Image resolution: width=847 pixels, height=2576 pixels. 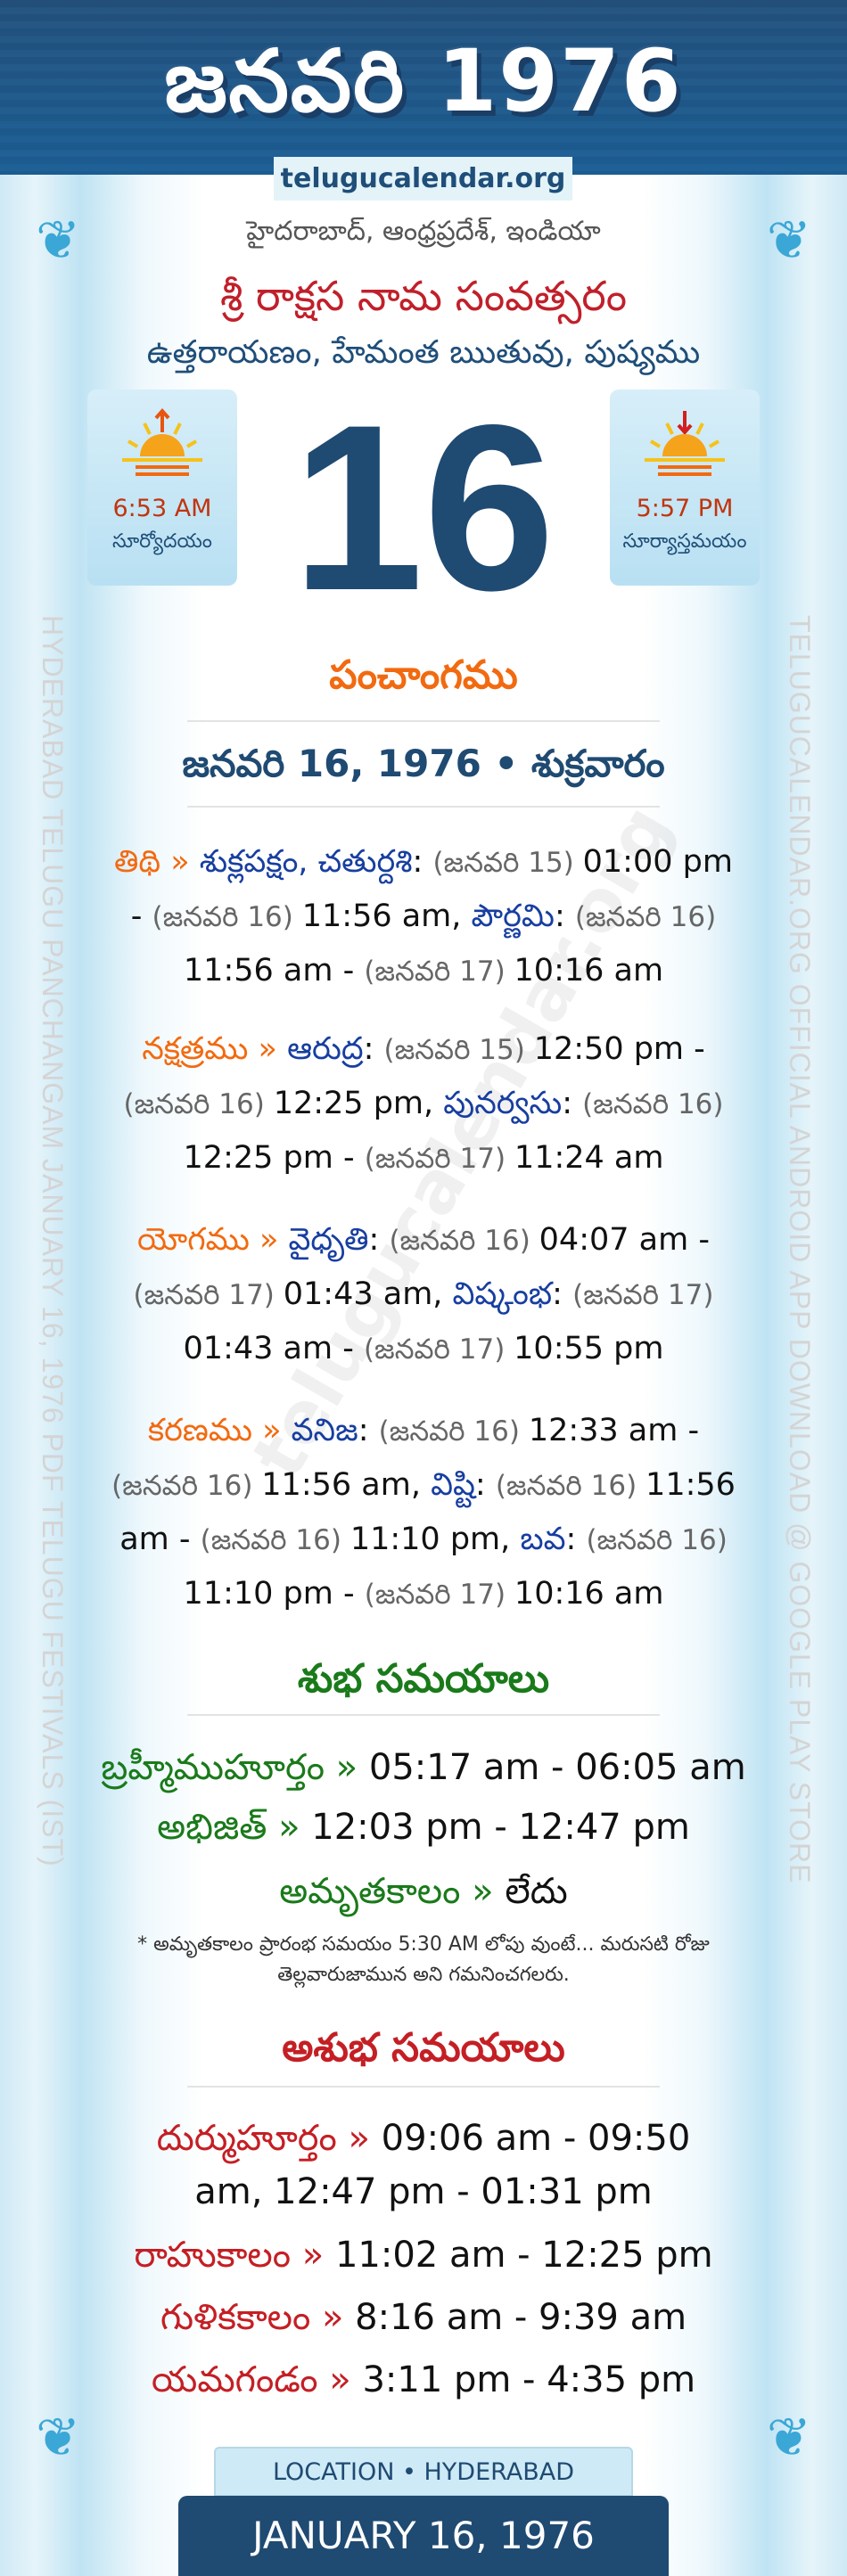 What do you see at coordinates (274, 1594) in the screenshot?
I see `entry-time: 11:10 pm -` at bounding box center [274, 1594].